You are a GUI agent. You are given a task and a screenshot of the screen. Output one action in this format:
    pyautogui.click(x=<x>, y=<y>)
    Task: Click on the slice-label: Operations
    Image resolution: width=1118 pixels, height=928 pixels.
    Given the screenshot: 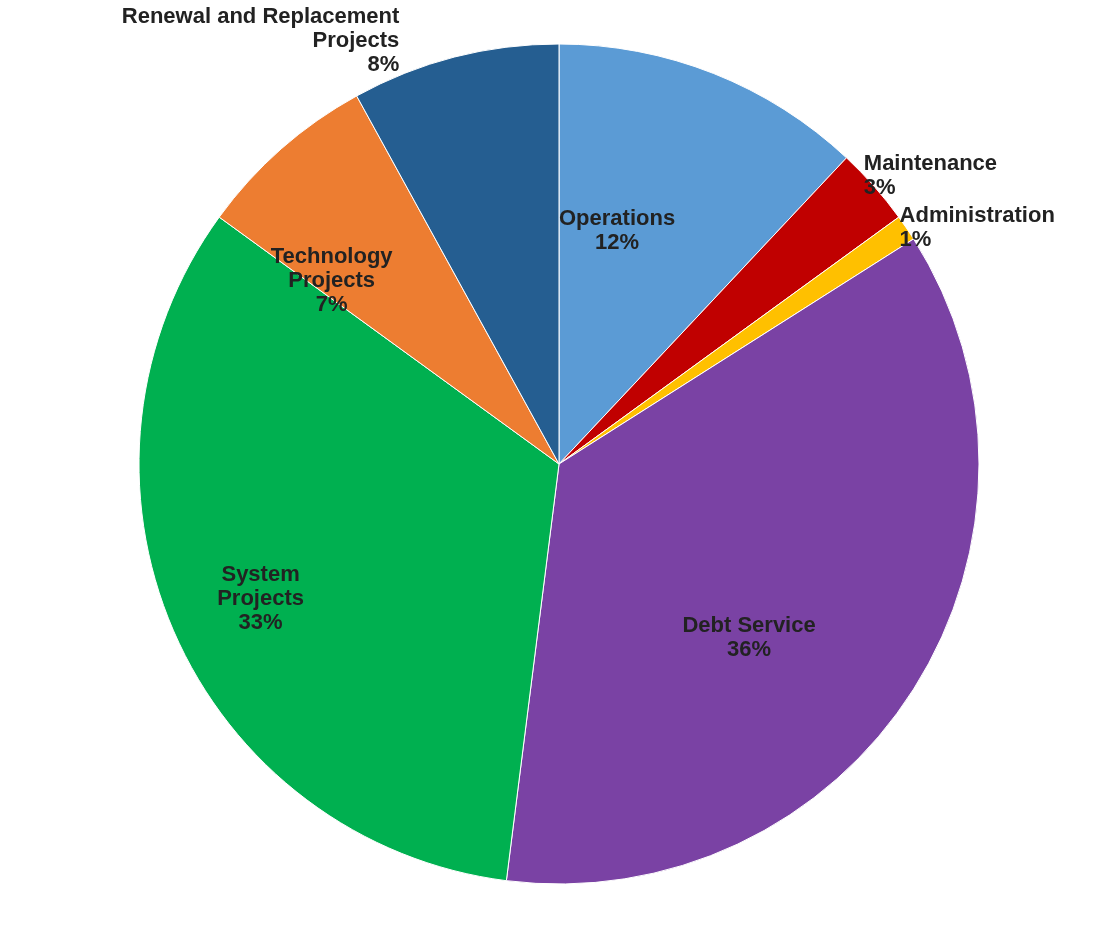 What is the action you would take?
    pyautogui.click(x=617, y=218)
    